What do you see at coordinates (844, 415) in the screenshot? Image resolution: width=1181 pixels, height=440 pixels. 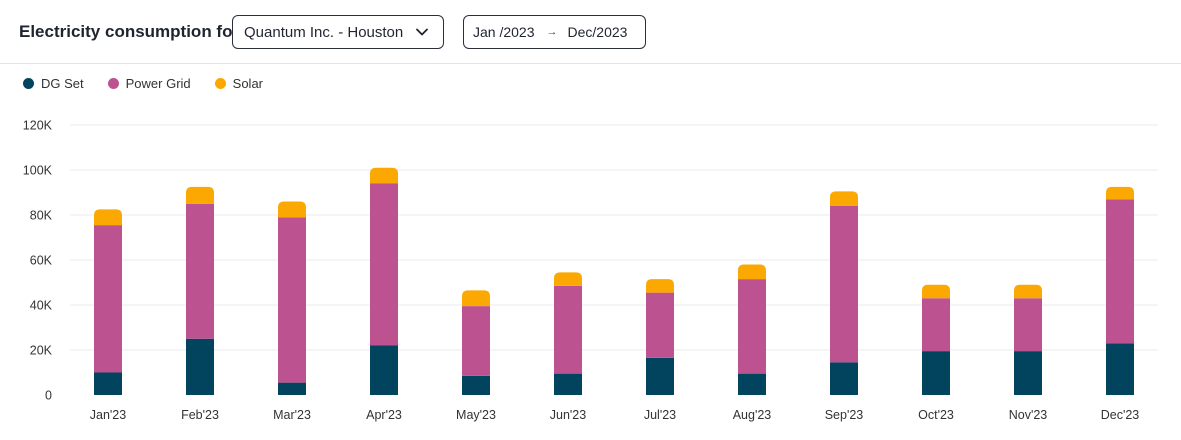 I see `x-tick-label: Sep'23` at bounding box center [844, 415].